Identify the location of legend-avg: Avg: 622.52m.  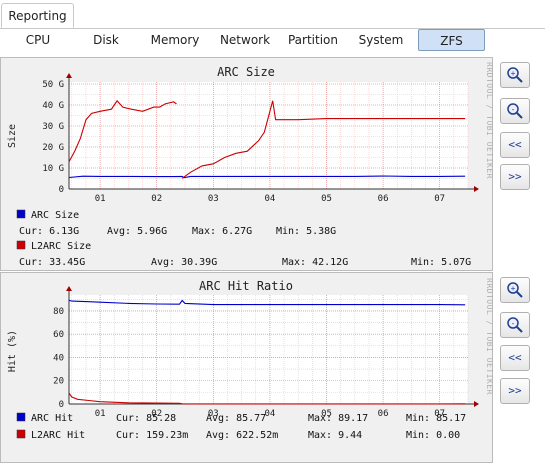
(242, 435).